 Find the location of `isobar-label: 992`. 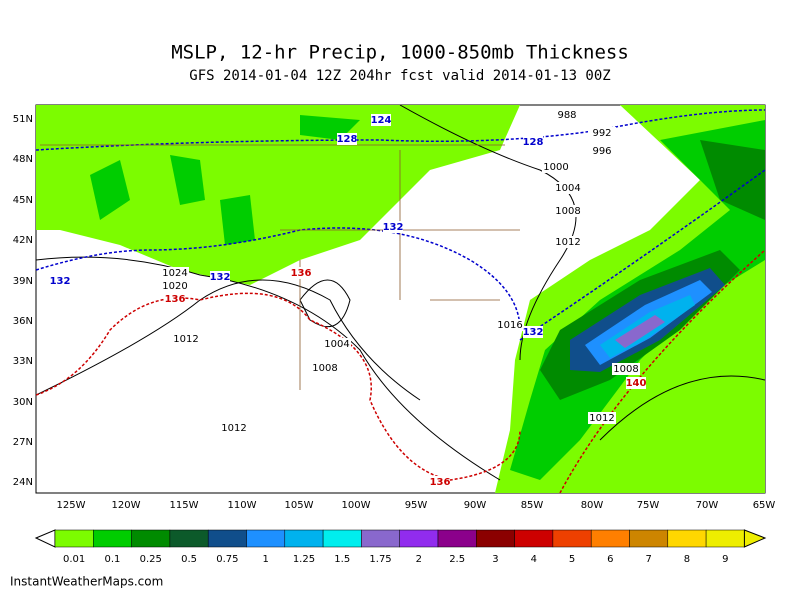

isobar-label: 992 is located at coordinates (601, 133).